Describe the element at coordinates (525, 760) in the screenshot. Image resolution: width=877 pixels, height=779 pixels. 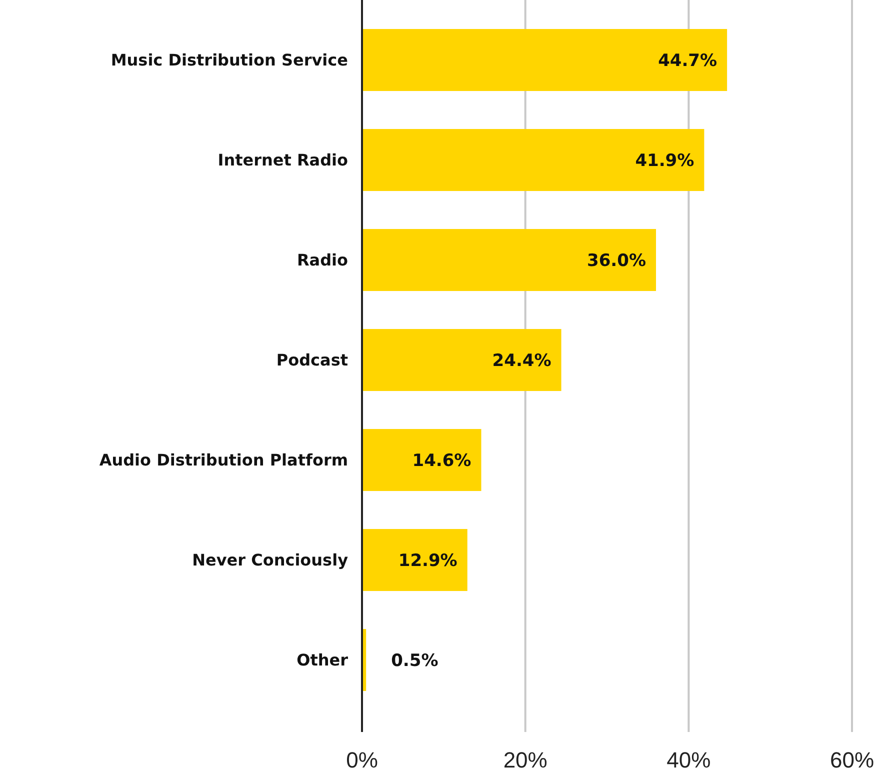
I see `x-tick-label: 20%` at that location.